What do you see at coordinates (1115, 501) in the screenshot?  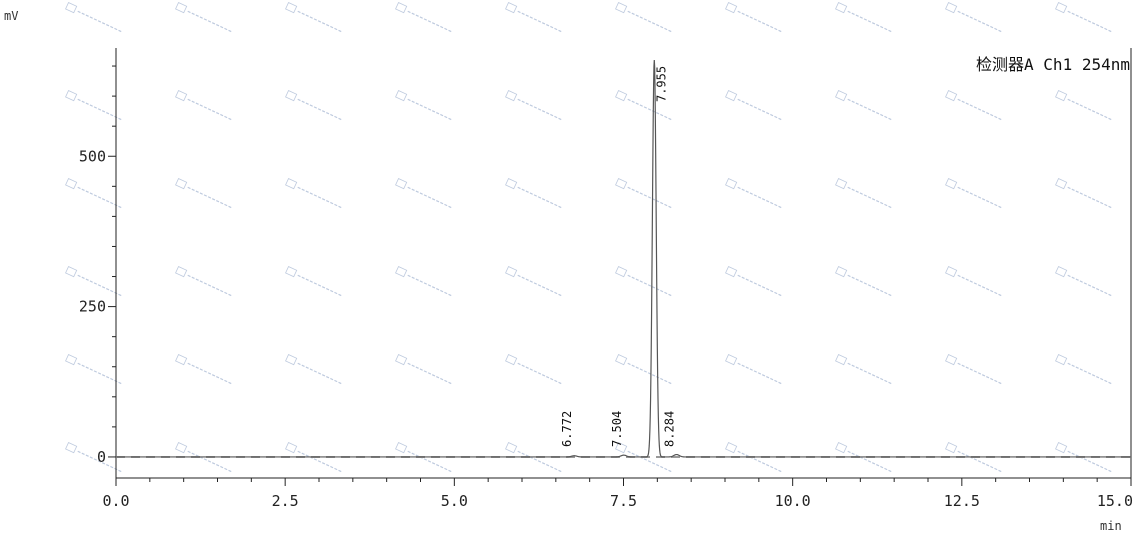 I see `x-tick-label: 15.0` at bounding box center [1115, 501].